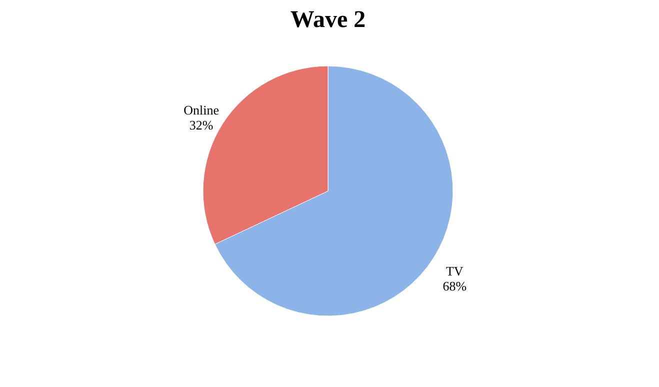 This screenshot has width=659, height=387. What do you see at coordinates (454, 286) in the screenshot?
I see `data-label: 68%` at bounding box center [454, 286].